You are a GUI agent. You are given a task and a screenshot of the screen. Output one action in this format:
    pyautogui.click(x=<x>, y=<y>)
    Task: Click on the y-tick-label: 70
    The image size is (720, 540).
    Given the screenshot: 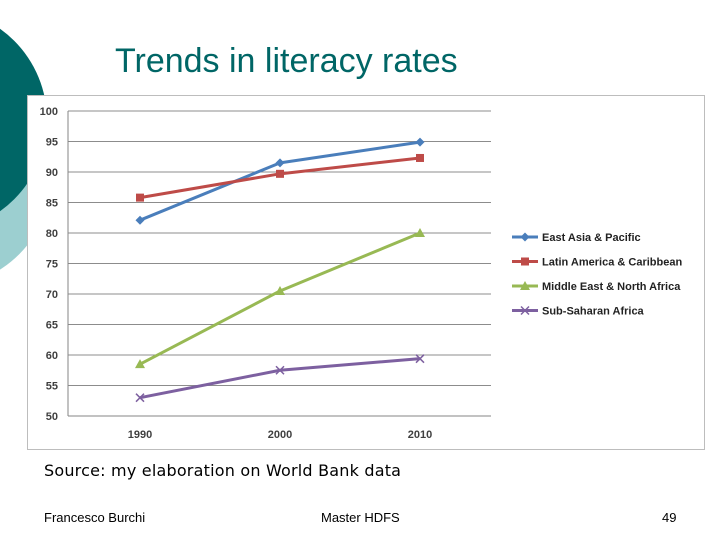 What is the action you would take?
    pyautogui.click(x=52, y=295)
    